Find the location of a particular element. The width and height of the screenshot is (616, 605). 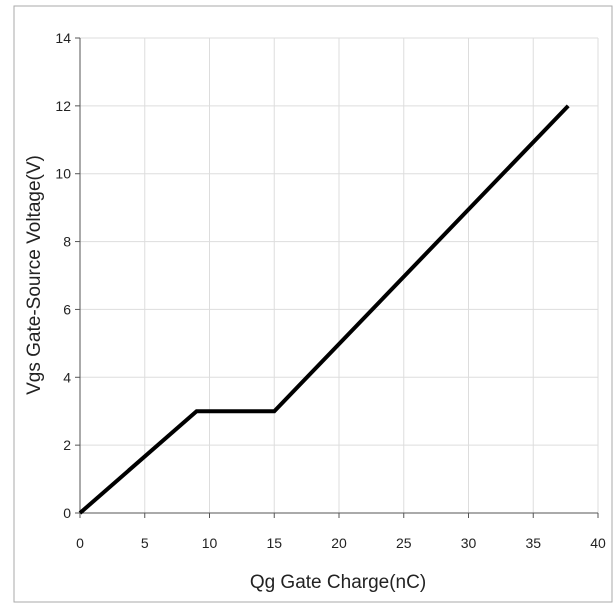

y-tick-labels: 0 2 4 6 8 10 12 14 is located at coordinates (63, 275).